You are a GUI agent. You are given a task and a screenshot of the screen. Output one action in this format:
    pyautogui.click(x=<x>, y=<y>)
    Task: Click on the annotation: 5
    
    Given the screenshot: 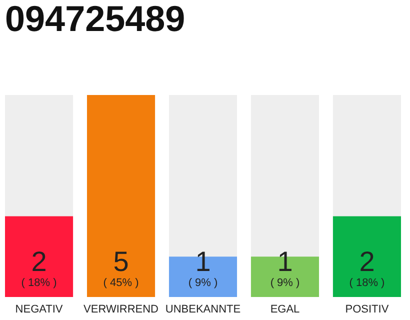 What is the action you would take?
    pyautogui.click(x=121, y=261)
    